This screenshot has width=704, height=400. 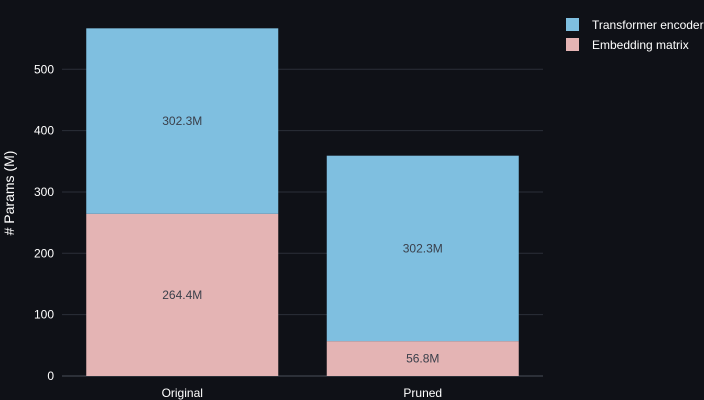 I want to click on bar-transformer-encoder-pruned, so click(x=422, y=248).